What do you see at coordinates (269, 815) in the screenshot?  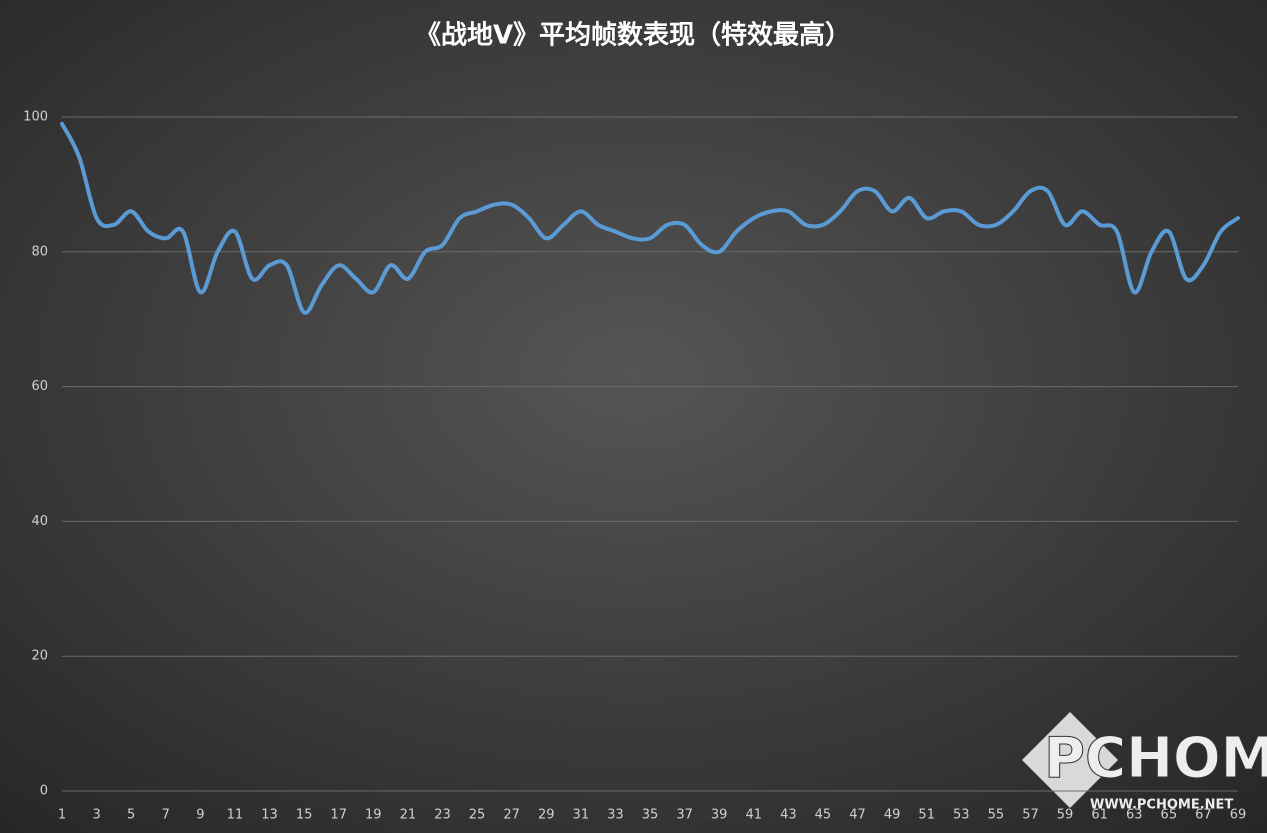 I see `x-tick-label: 13` at bounding box center [269, 815].